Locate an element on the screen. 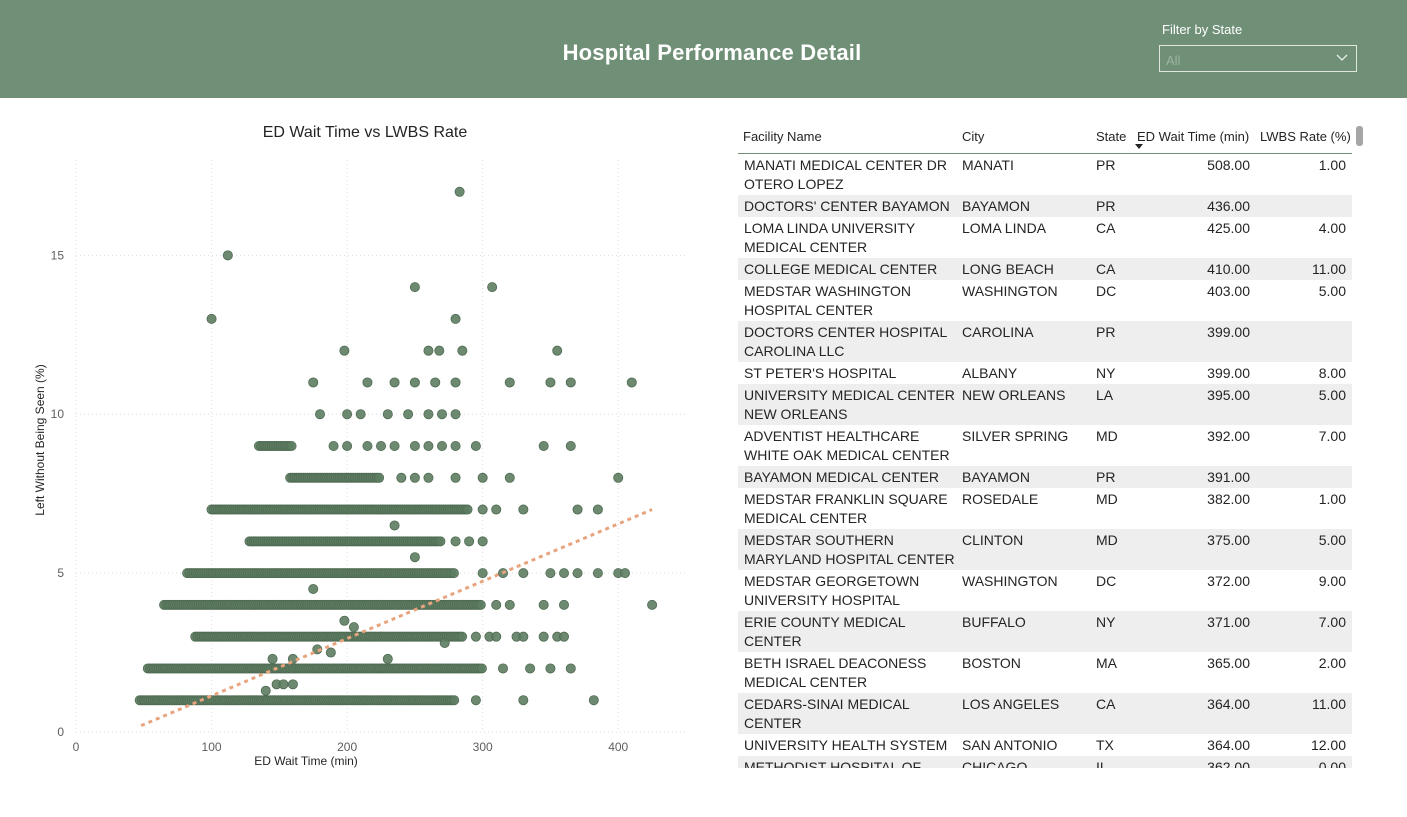 The height and width of the screenshot is (817, 1407). state-filter-dropdown: All is located at coordinates (1258, 58).